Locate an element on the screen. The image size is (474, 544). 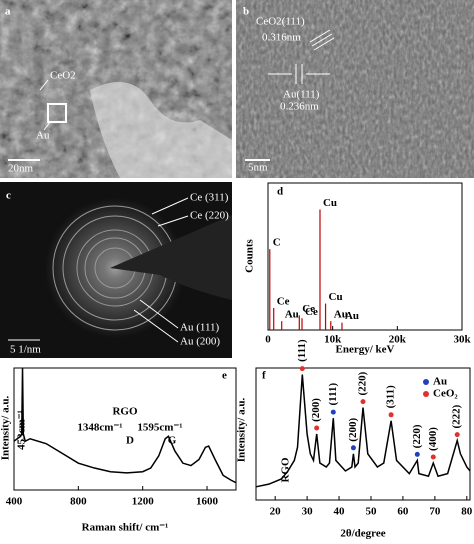
annotation: 1348cm⁻¹ is located at coordinates (99, 428).